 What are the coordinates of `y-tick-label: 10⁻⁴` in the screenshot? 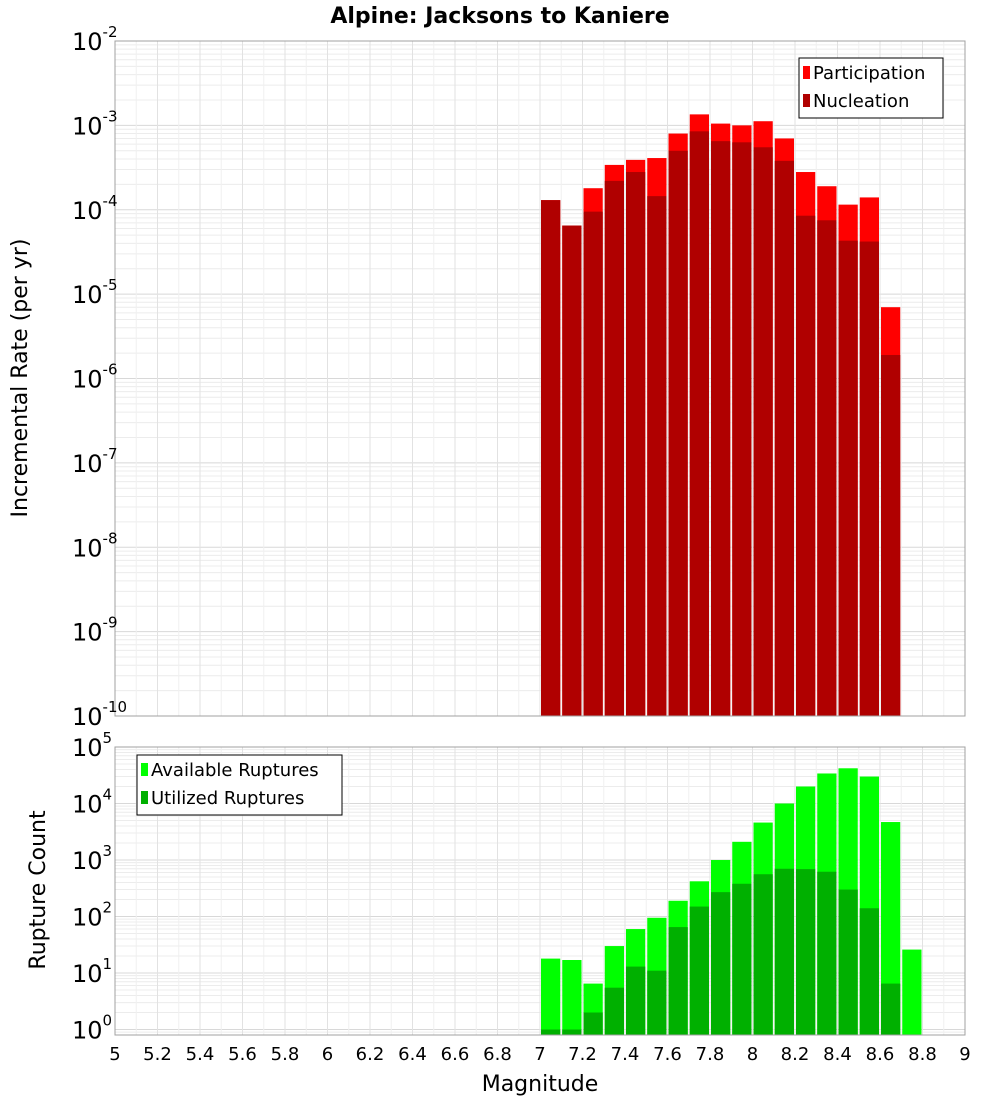 It's located at (95, 208).